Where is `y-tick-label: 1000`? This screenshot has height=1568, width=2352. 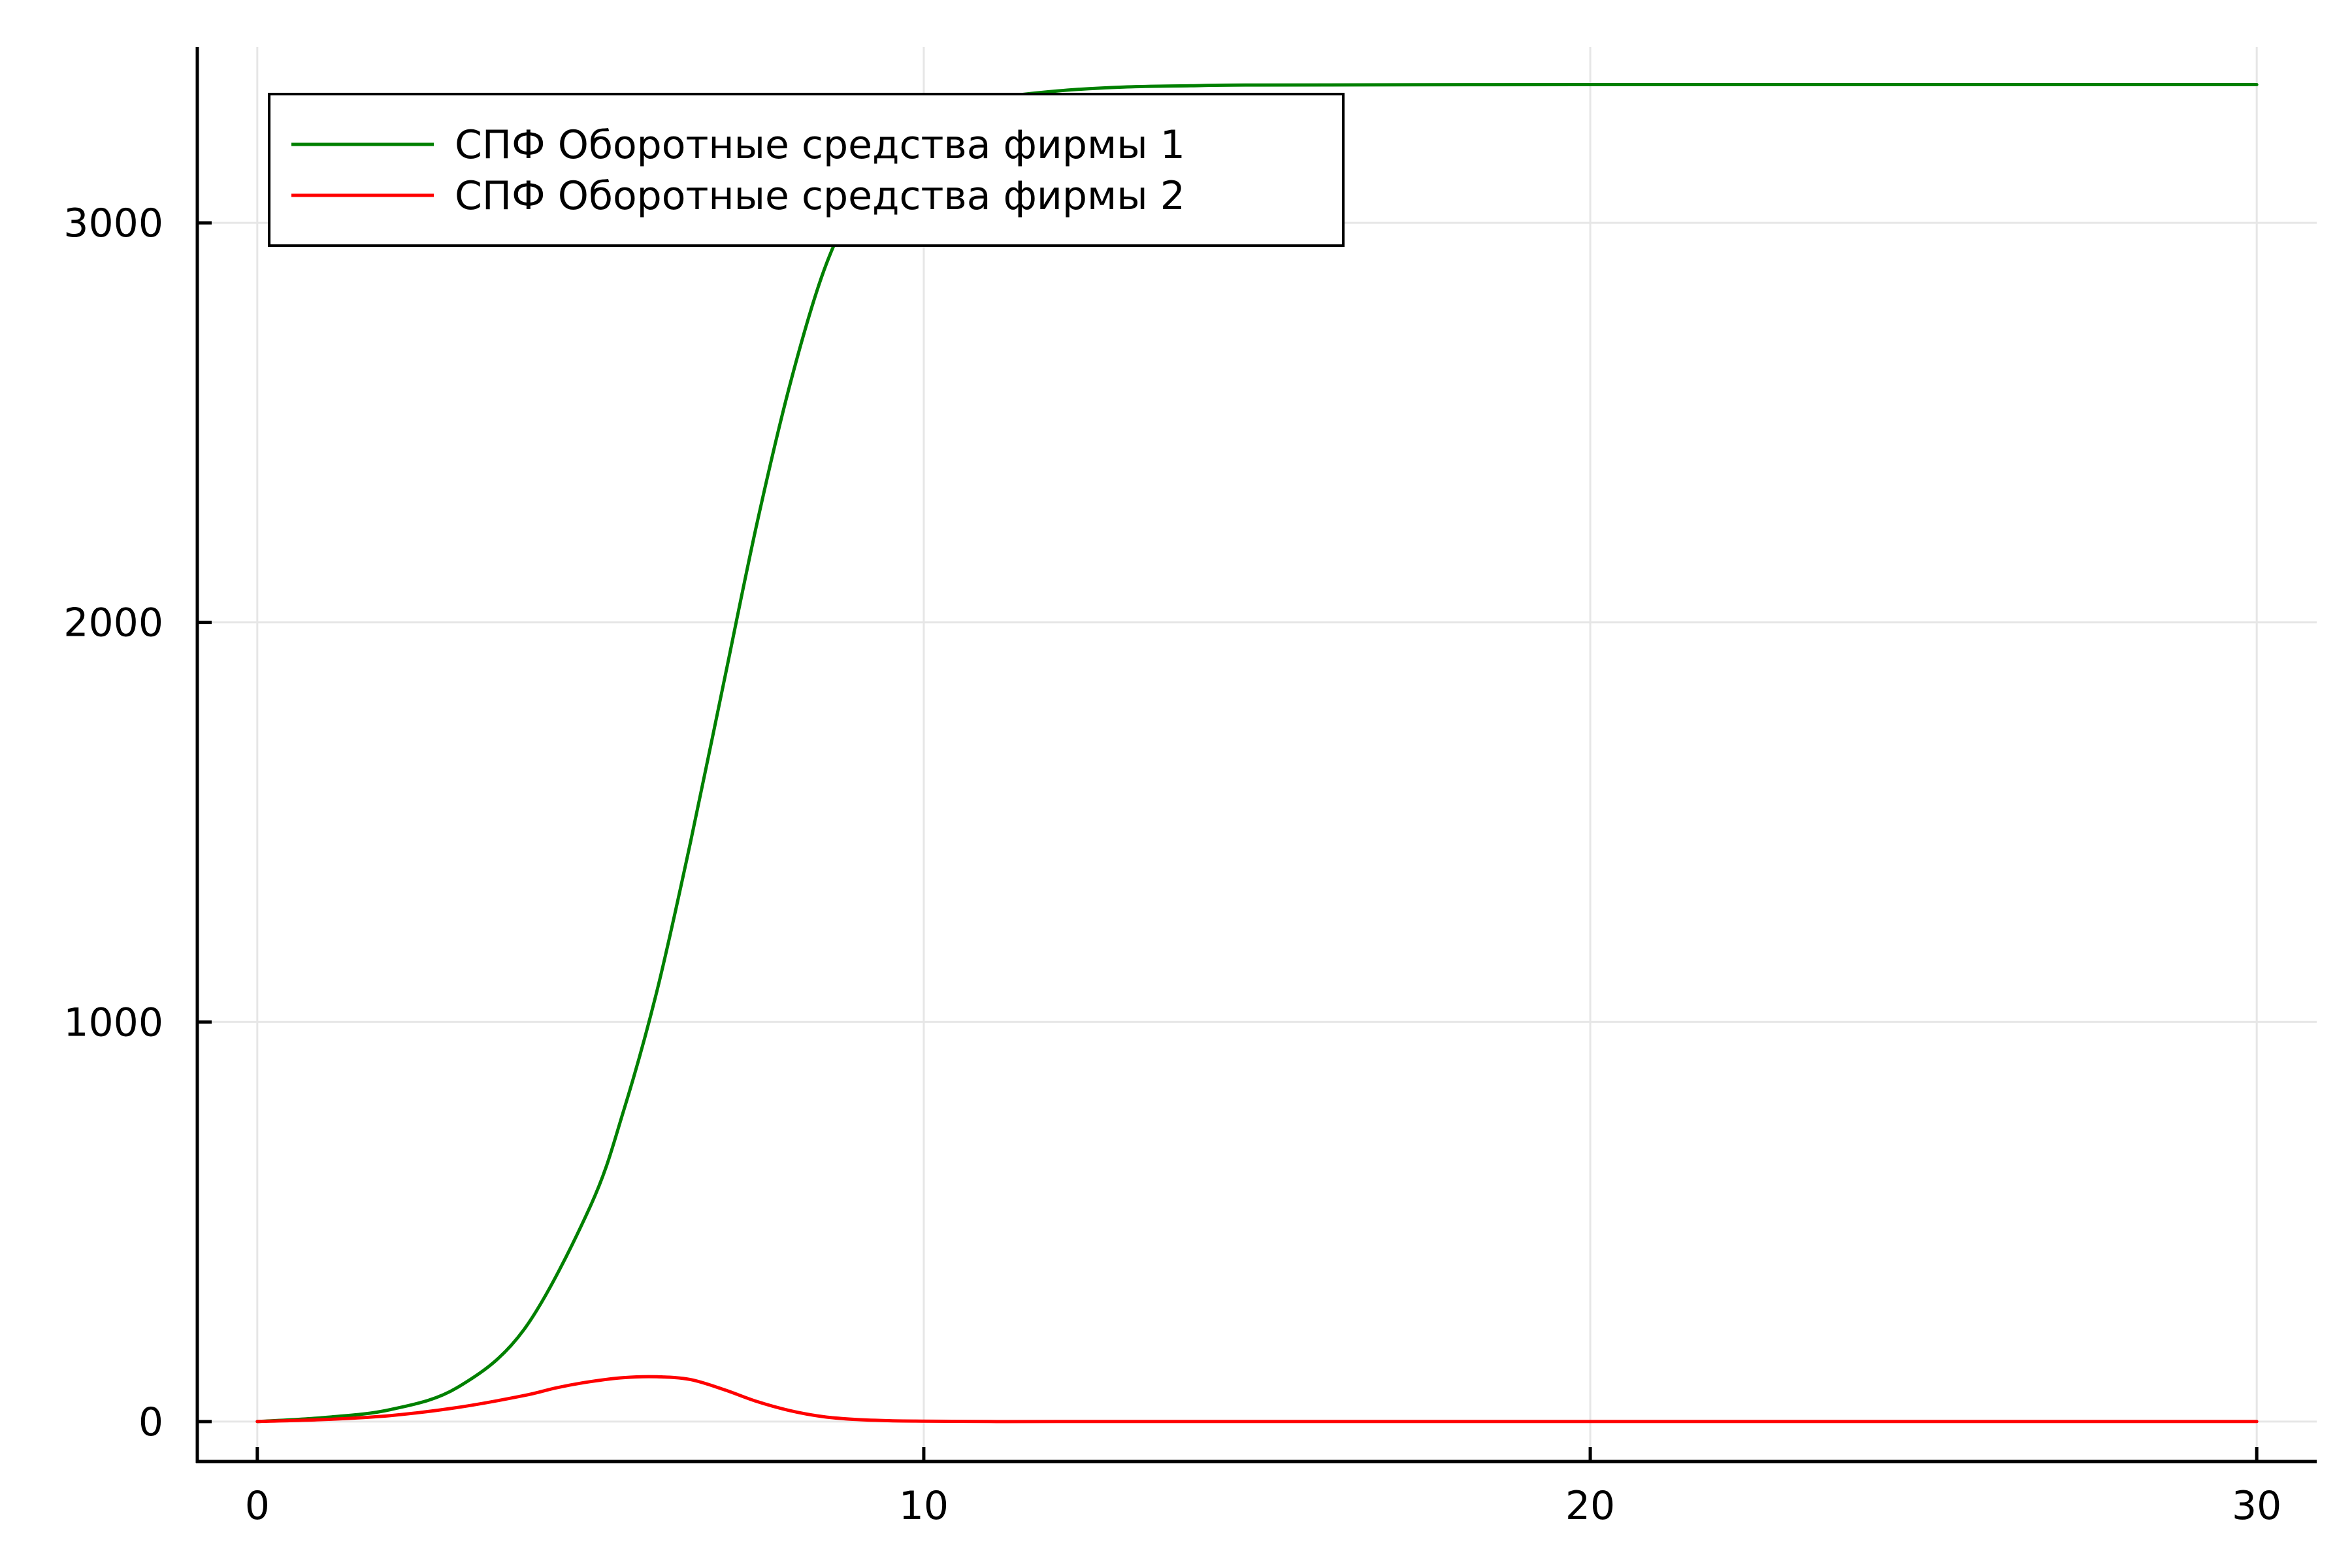
y-tick-label: 1000 is located at coordinates (113, 1022).